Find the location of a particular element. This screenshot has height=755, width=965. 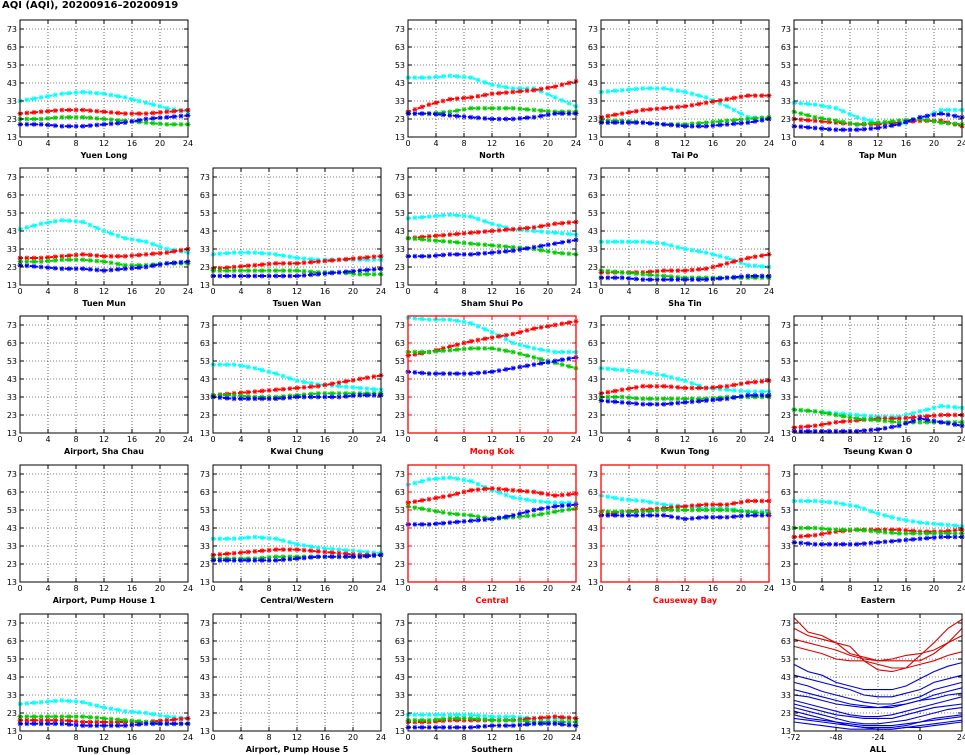

y-tick-label: 63 is located at coordinates (786, 641).